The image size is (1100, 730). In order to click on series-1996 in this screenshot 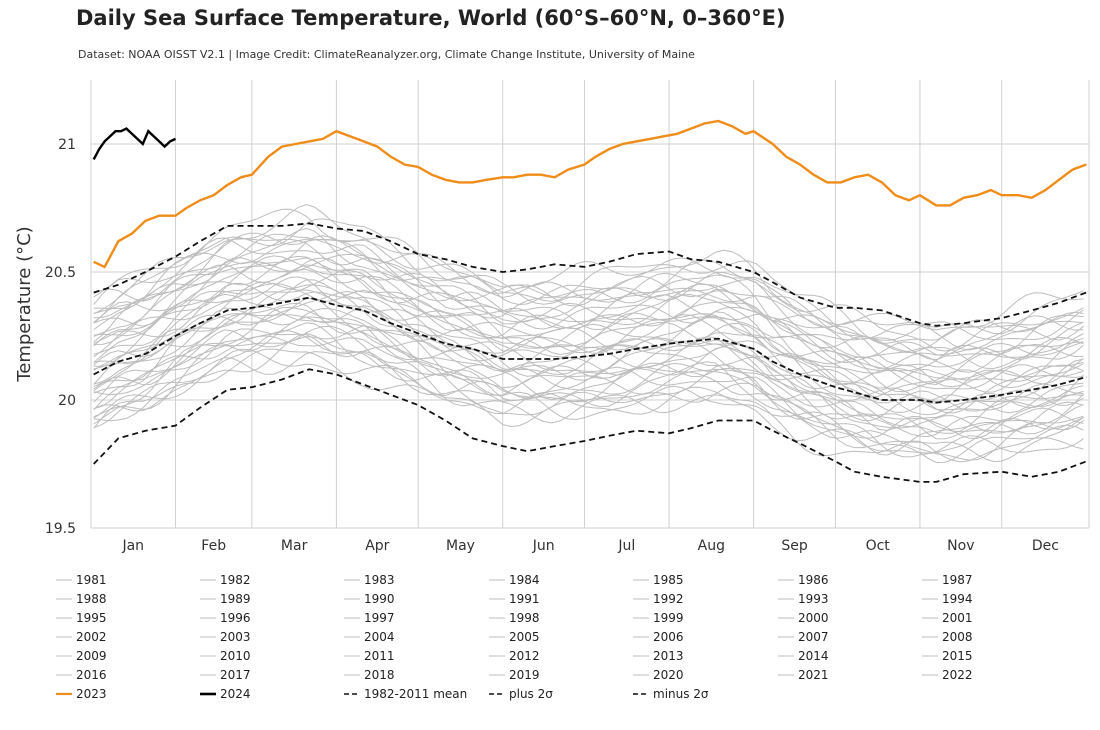, I will do `click(588, 356)`.